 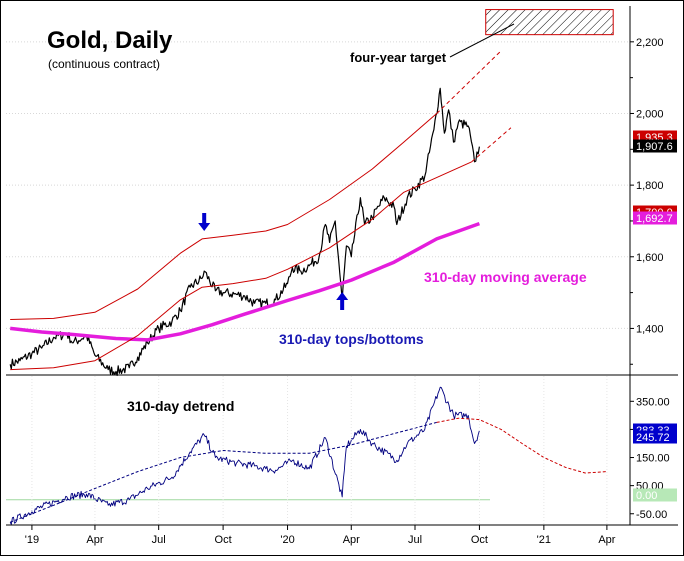 I want to click on lower-y-tick-label-0: -50.00, so click(x=651, y=515).